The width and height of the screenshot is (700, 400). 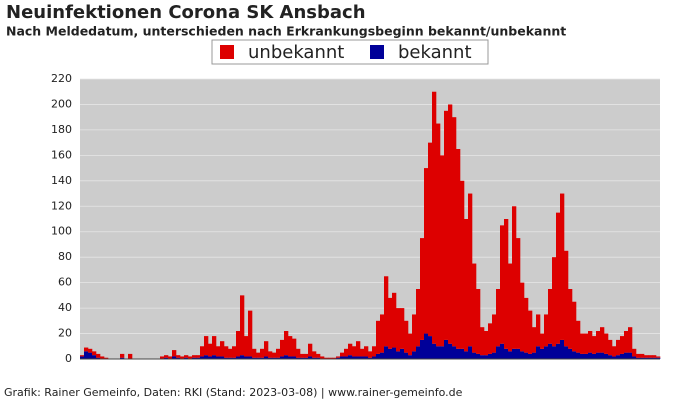 I want to click on y-tick-label: 60, so click(x=65, y=282).